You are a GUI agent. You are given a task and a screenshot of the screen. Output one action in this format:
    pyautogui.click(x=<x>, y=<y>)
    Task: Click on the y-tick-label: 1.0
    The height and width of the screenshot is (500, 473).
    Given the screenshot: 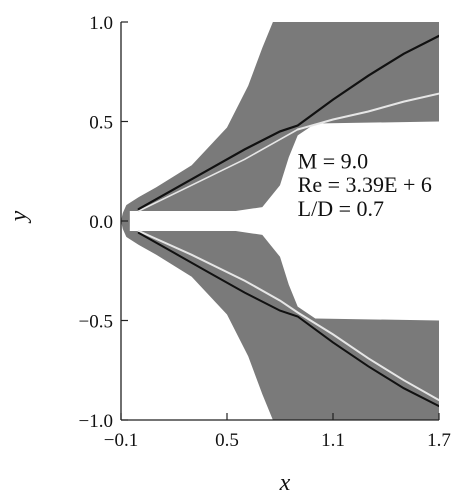 What is the action you would take?
    pyautogui.click(x=101, y=23)
    